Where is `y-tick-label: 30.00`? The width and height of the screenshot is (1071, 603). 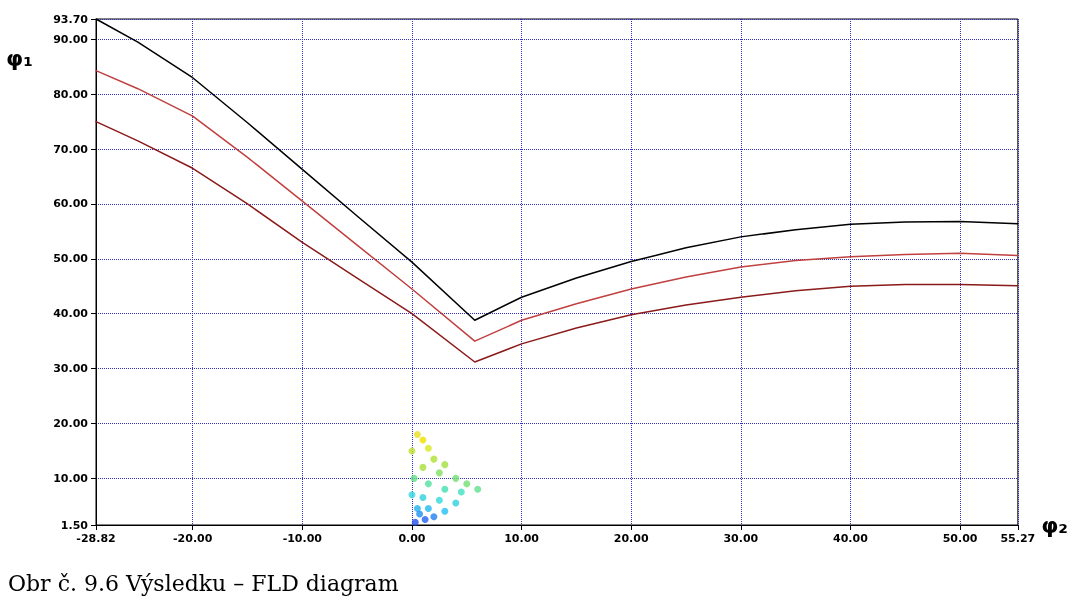 y-tick-label: 30.00 is located at coordinates (71, 369).